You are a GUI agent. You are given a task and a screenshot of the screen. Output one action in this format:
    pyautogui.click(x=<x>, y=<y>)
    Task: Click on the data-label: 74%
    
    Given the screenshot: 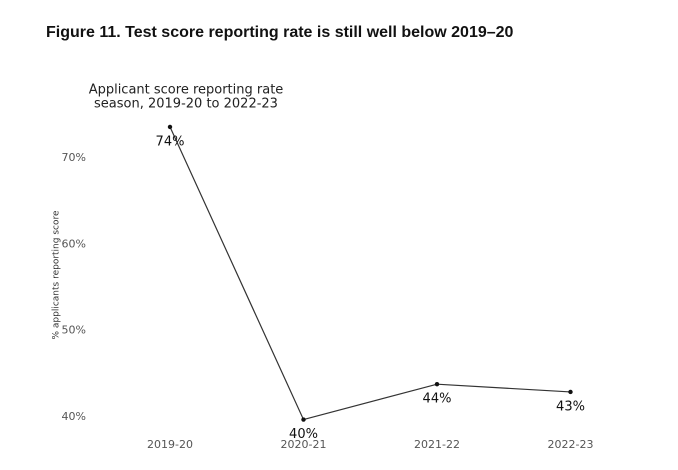 What is the action you would take?
    pyautogui.click(x=170, y=141)
    